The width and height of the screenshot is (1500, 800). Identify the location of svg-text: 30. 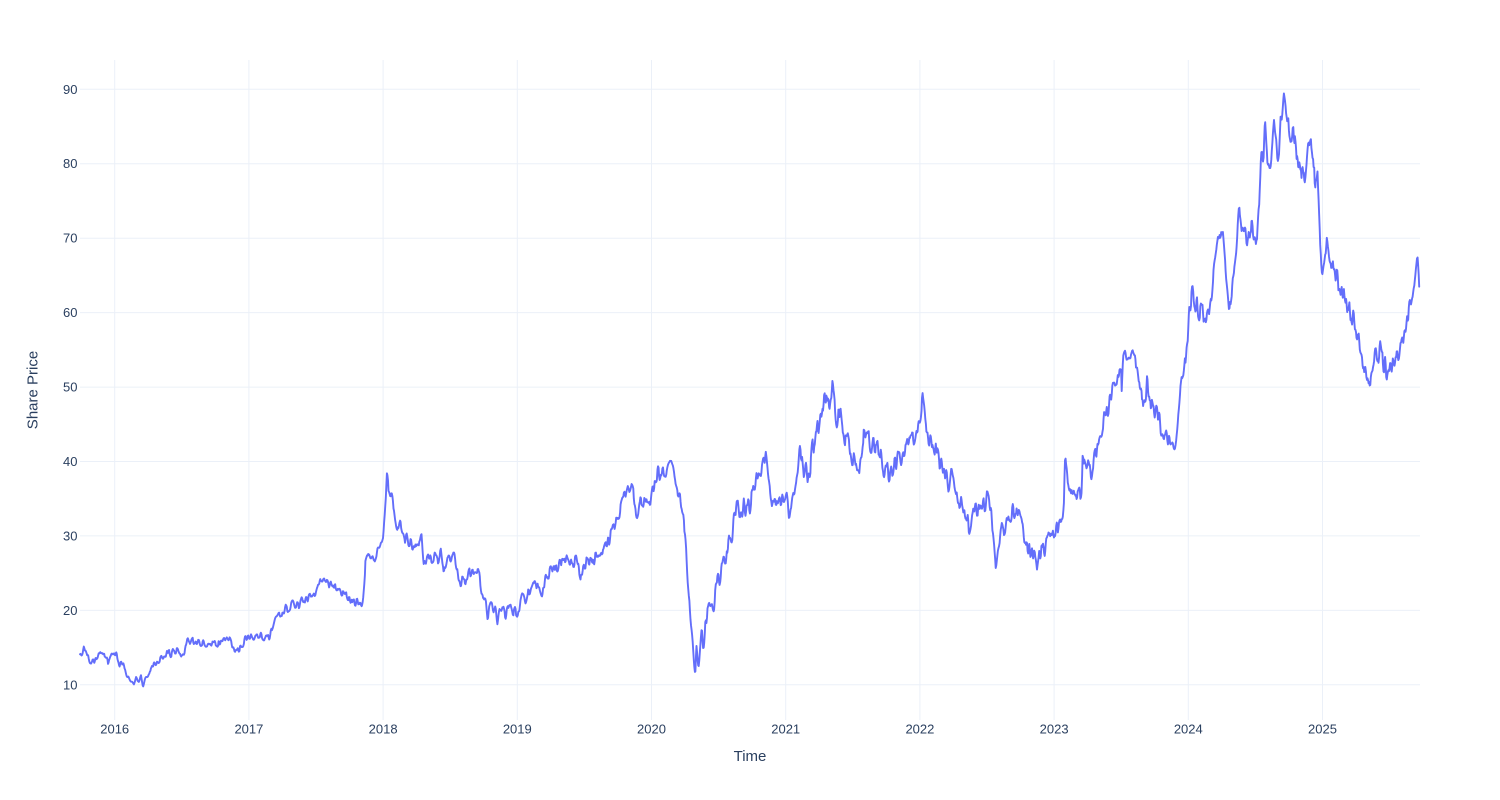
(70, 535).